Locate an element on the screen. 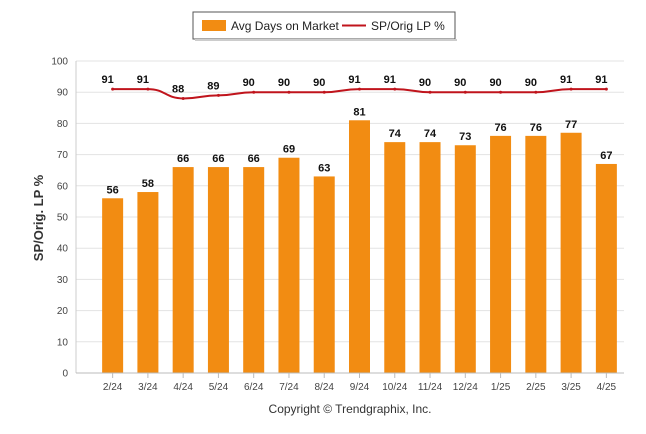  legend: Avg Days on Market SP/Orig LP % is located at coordinates (324, 26).